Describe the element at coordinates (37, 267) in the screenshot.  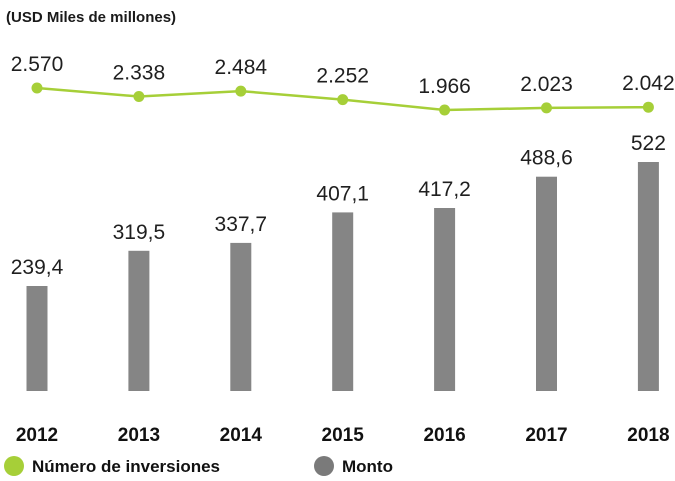
I see `monto-label-2012: 239,4` at that location.